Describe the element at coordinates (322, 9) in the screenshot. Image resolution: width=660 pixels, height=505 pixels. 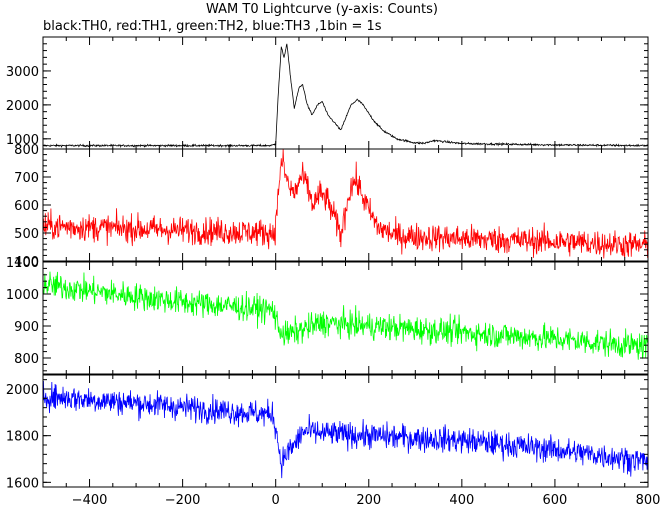
I see `chart-title: WAM T0 Lightcurve (y-axis: Counts)` at that location.